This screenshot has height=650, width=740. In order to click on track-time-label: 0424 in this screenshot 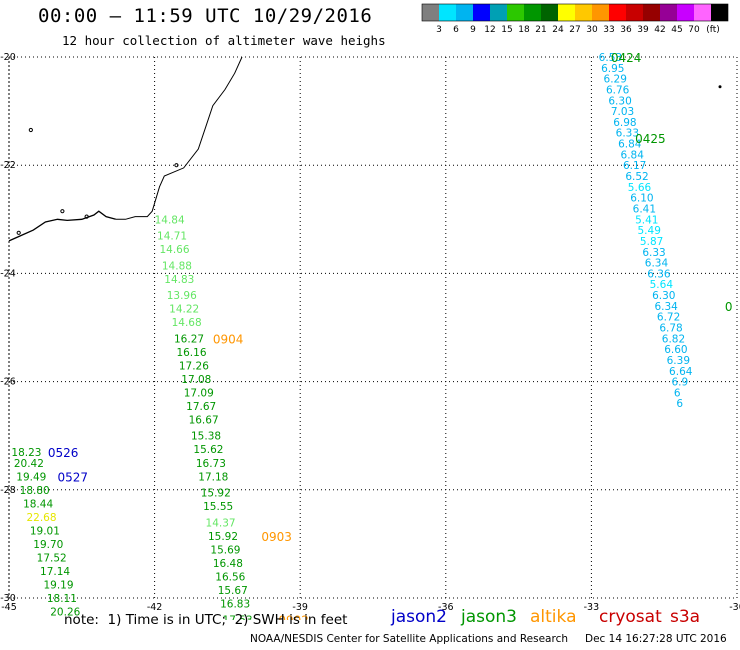, I will do `click(626, 58)`.